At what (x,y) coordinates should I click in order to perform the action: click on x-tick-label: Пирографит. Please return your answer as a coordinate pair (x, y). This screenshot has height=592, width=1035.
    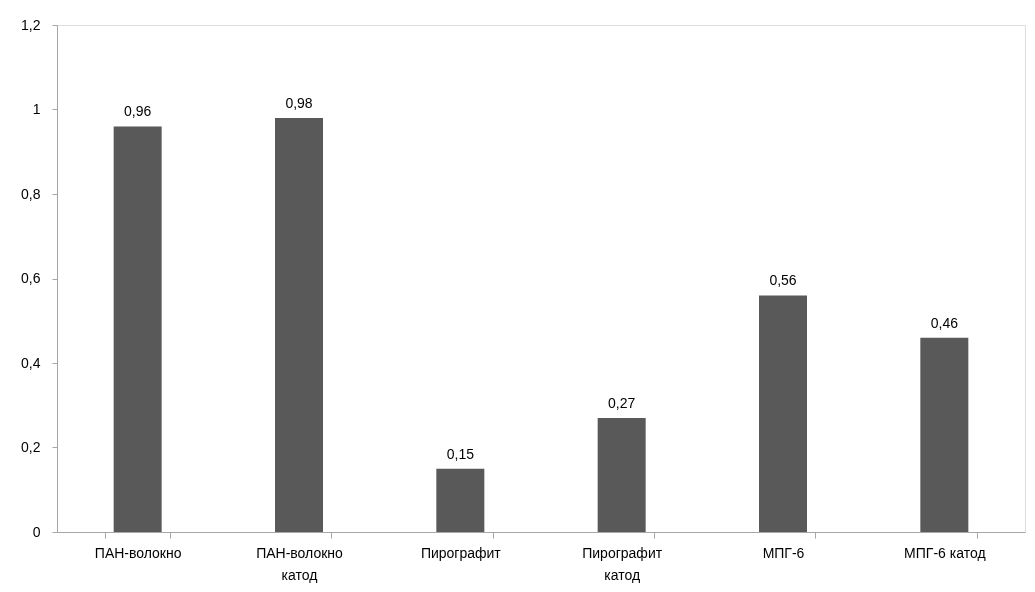
    Looking at the image, I should click on (461, 552).